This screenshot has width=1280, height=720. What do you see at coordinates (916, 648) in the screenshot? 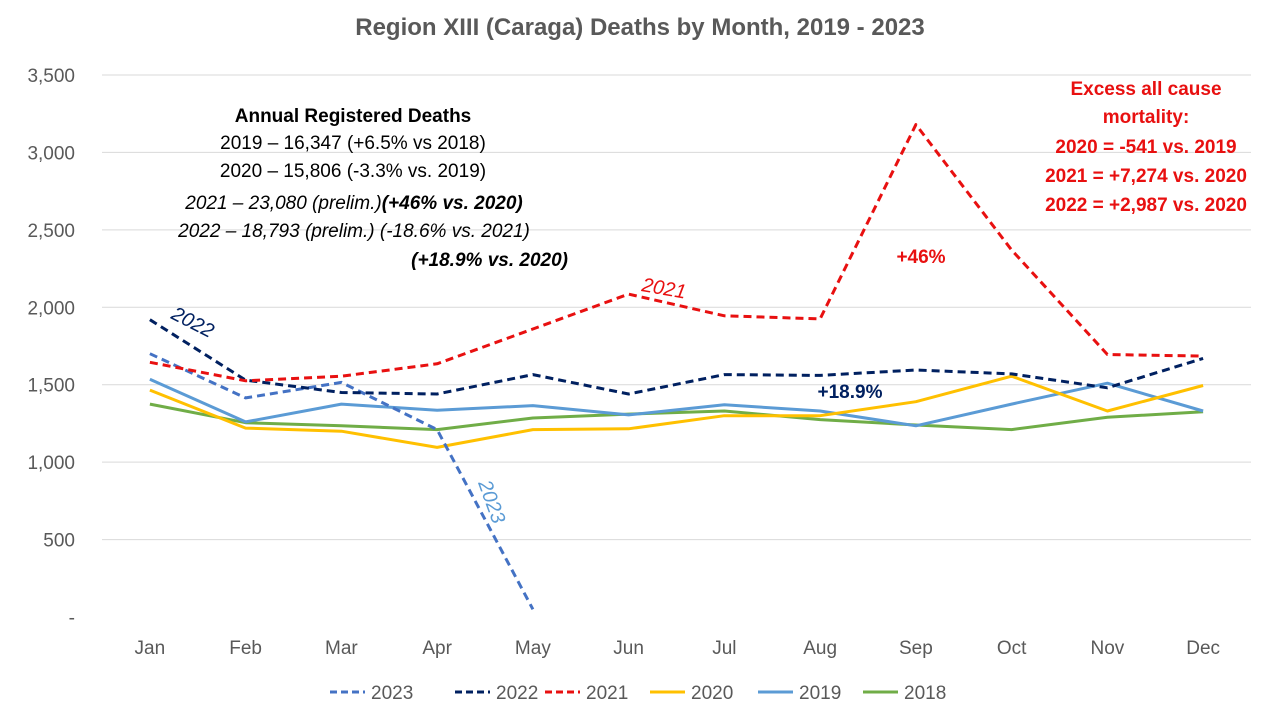
I see `x-tick-label: Sep` at bounding box center [916, 648].